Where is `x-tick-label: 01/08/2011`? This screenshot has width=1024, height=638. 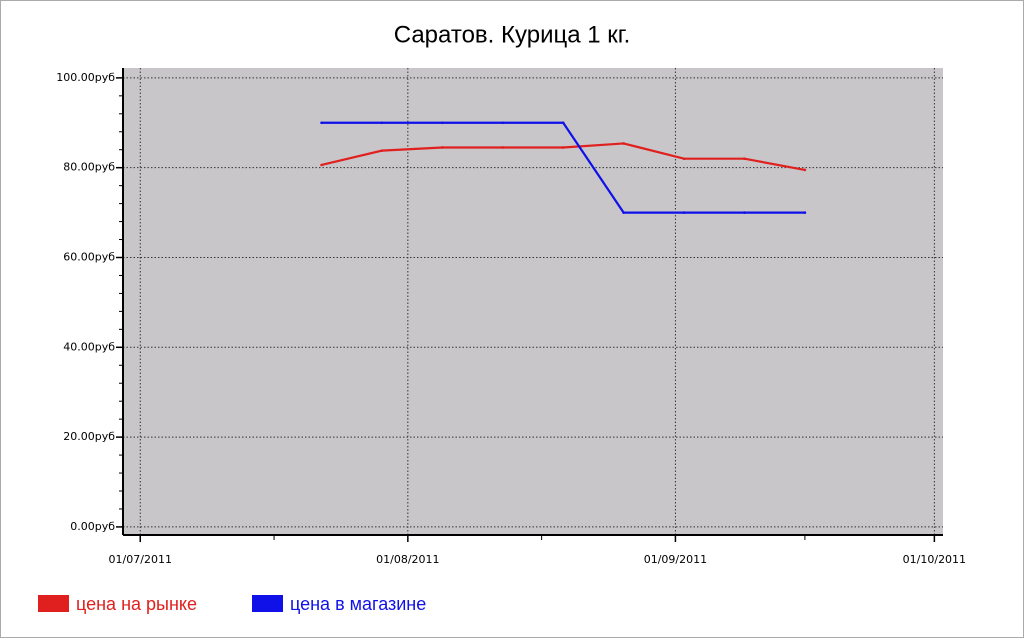
x-tick-label: 01/08/2011 is located at coordinates (407, 559).